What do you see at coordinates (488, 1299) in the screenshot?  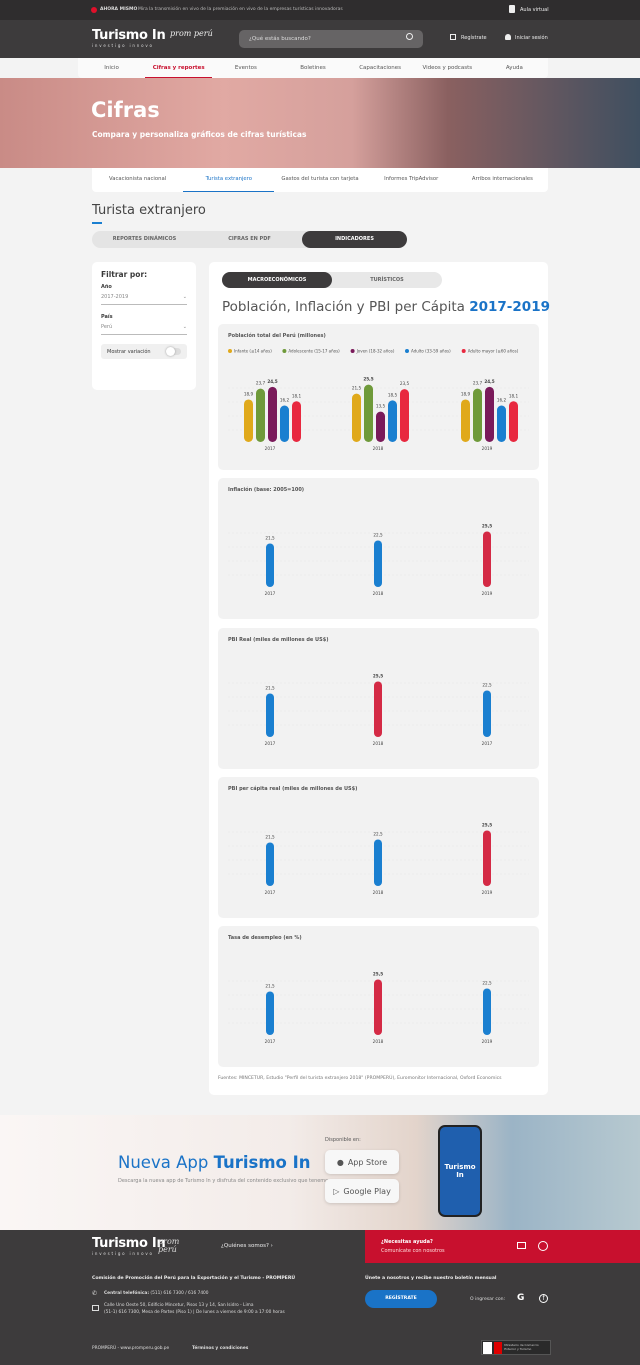 I see `or-login-label: O ingresar con:` at bounding box center [488, 1299].